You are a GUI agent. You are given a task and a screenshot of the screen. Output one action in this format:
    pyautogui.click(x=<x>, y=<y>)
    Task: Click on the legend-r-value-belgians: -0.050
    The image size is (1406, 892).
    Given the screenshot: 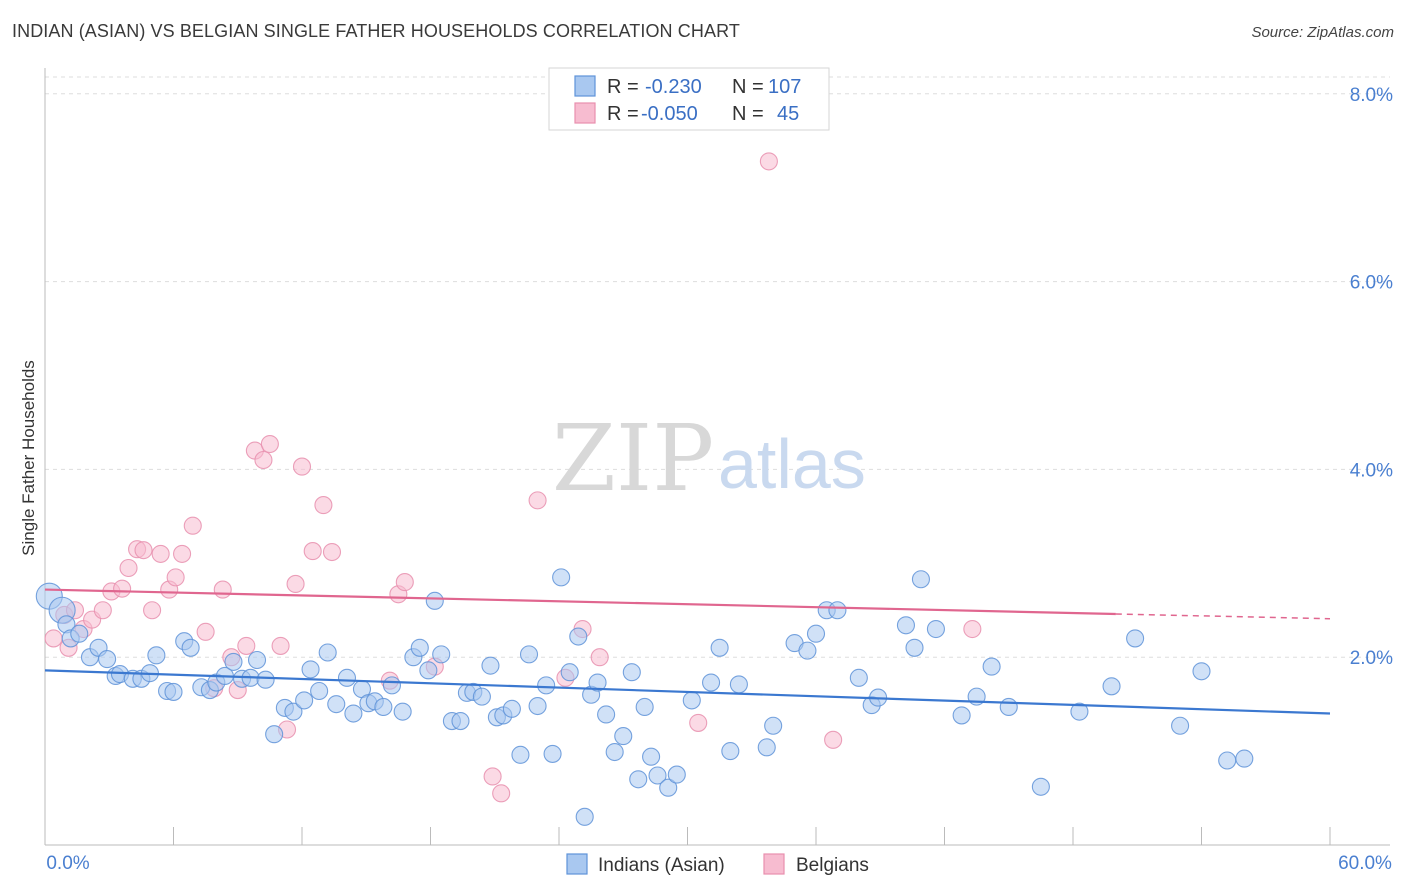 What is the action you would take?
    pyautogui.click(x=669, y=114)
    